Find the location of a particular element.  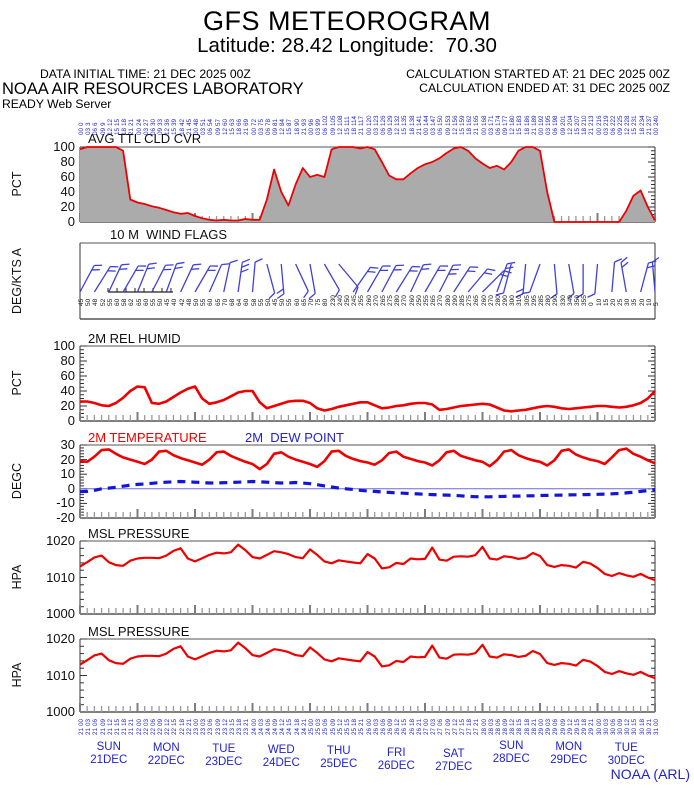

calc-ended: CALCULATION ENDED AT: 31 DEC 2025 00Z is located at coordinates (544, 88).